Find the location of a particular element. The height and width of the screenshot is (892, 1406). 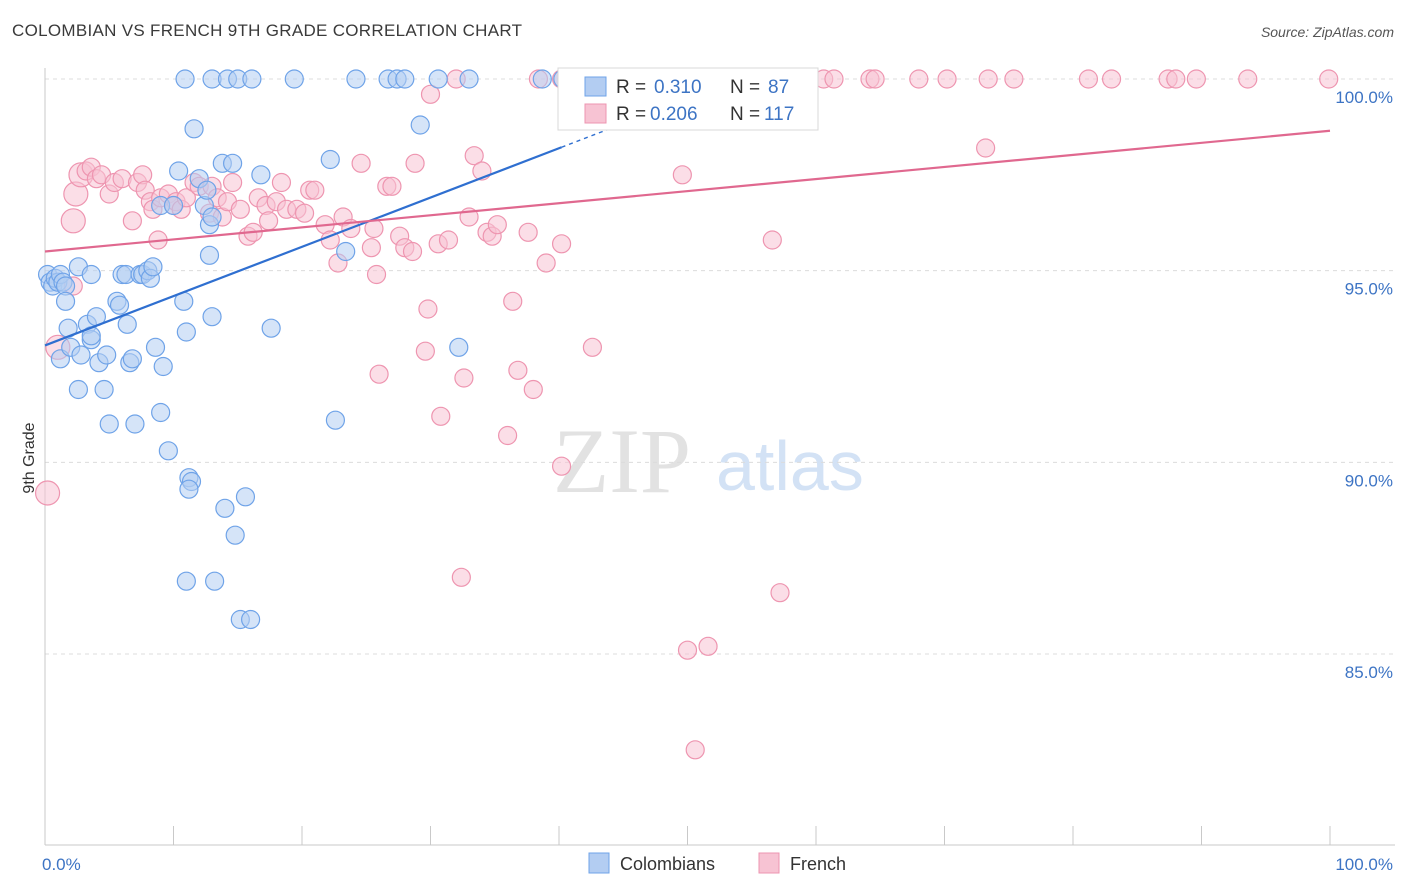

x-tick-label-start: 0.0% is located at coordinates (61, 864).